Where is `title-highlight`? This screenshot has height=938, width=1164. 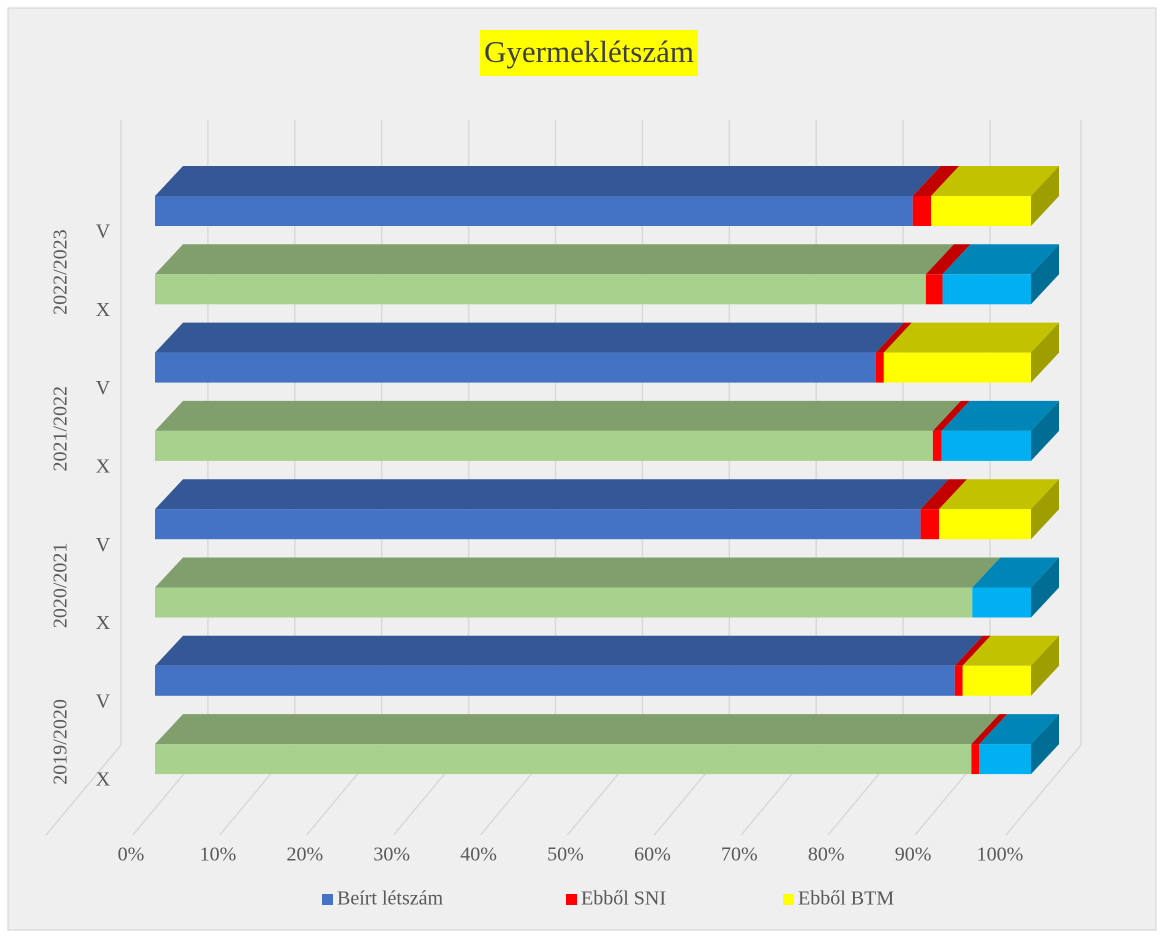
title-highlight is located at coordinates (589, 53).